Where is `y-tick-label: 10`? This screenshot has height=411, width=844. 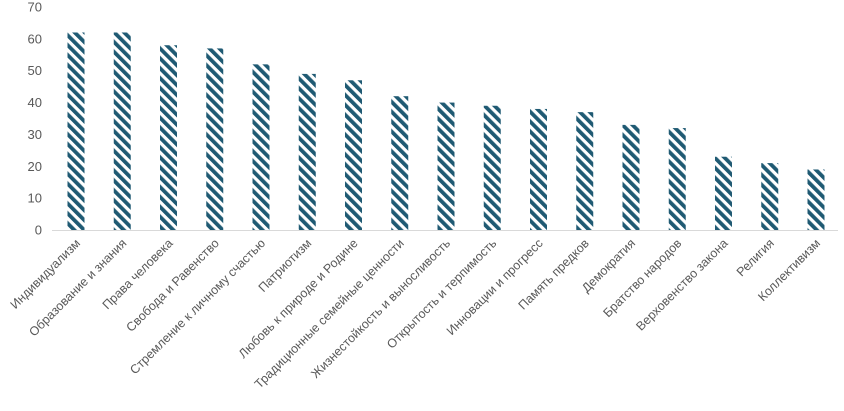 y-tick-label: 10 is located at coordinates (35, 198).